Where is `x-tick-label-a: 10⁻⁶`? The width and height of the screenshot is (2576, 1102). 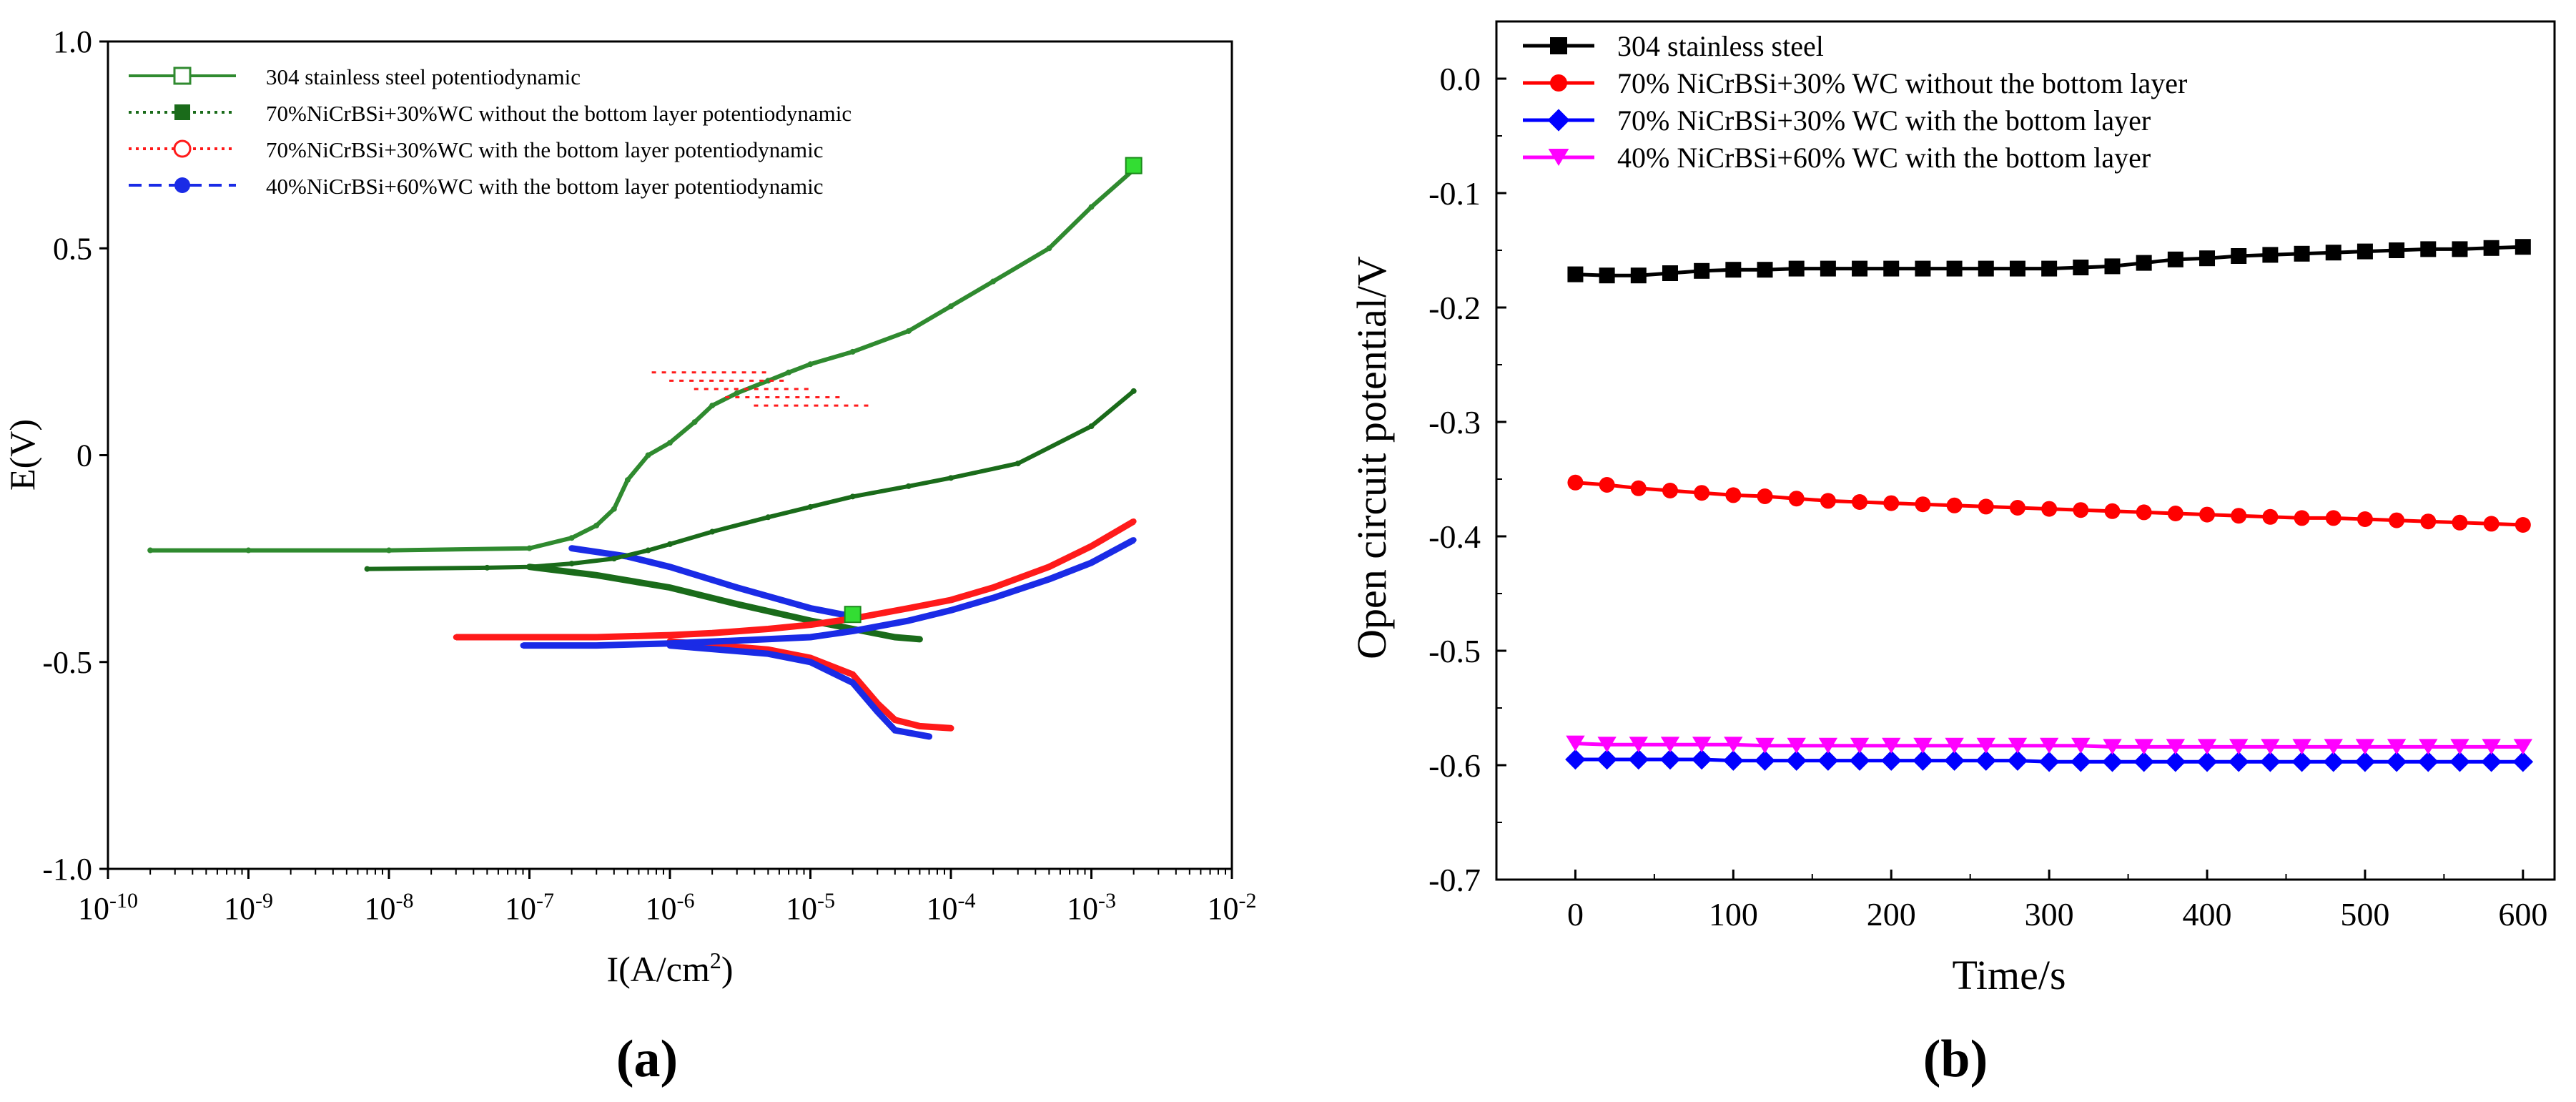
x-tick-label-a: 10⁻⁶ is located at coordinates (670, 908).